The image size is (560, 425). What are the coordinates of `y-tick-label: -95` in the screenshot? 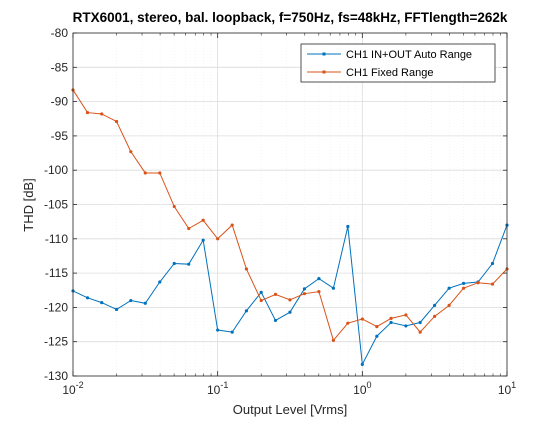 It's located at (60, 136).